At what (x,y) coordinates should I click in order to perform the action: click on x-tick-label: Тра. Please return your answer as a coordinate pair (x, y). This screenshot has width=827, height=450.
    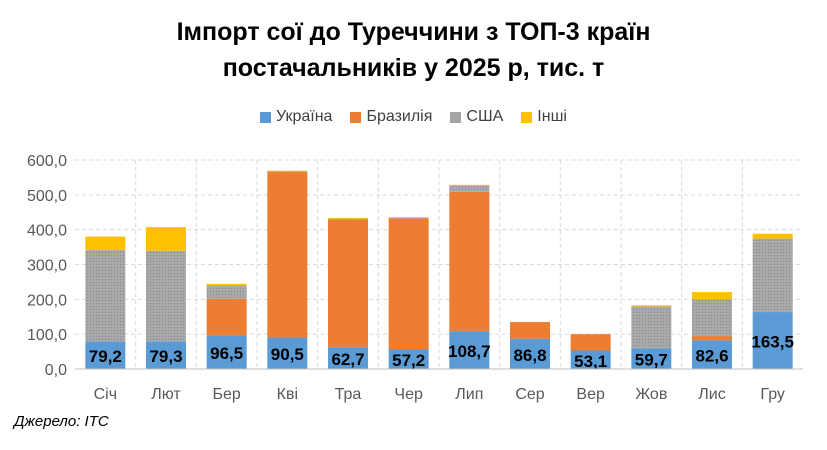
    Looking at the image, I should click on (348, 394).